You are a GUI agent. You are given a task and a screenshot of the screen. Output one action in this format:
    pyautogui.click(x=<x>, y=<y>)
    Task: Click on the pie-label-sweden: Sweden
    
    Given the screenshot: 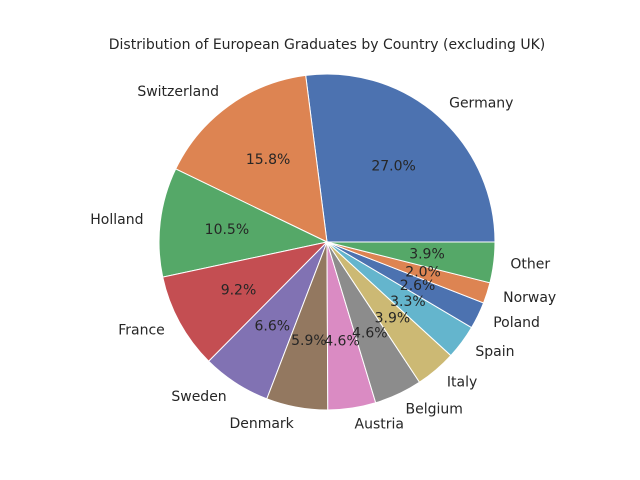 What is the action you would take?
    pyautogui.click(x=198, y=397)
    